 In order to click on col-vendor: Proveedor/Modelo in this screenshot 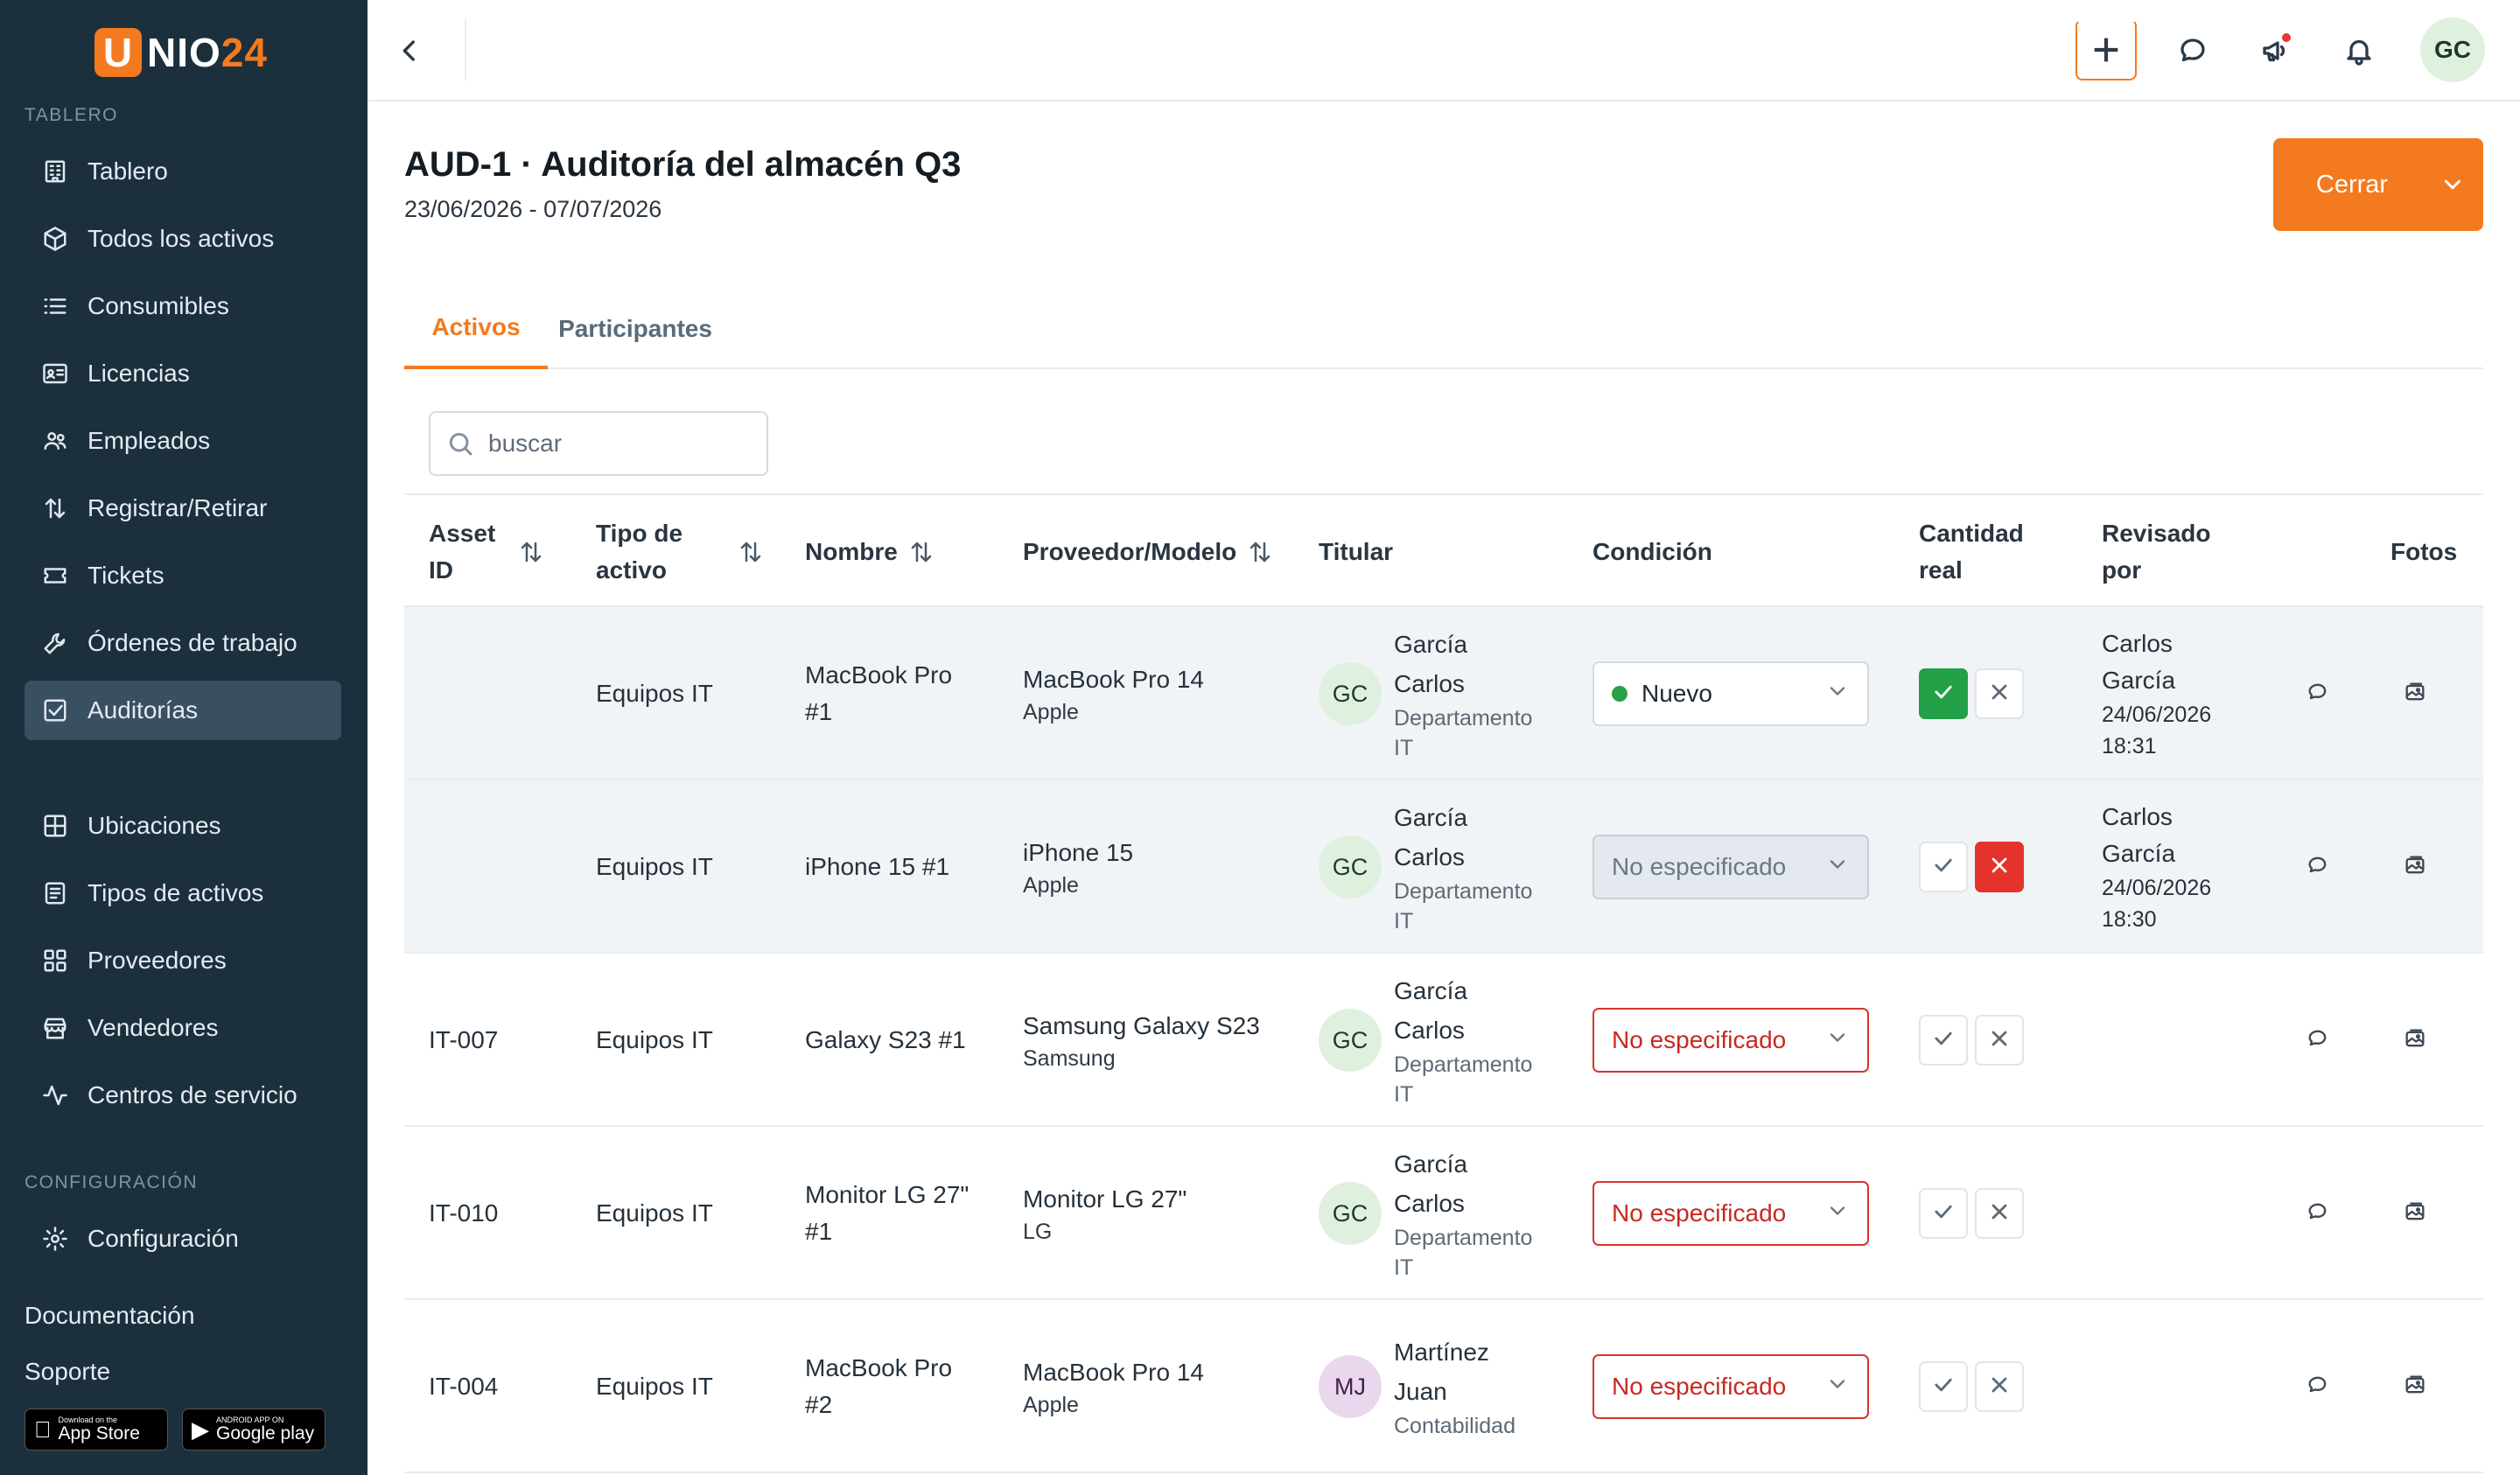, I will do `click(1163, 552)`.